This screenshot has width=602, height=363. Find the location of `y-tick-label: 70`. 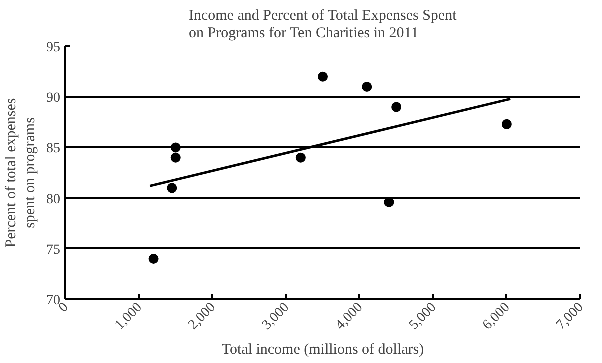

y-tick-label: 70 is located at coordinates (53, 301).